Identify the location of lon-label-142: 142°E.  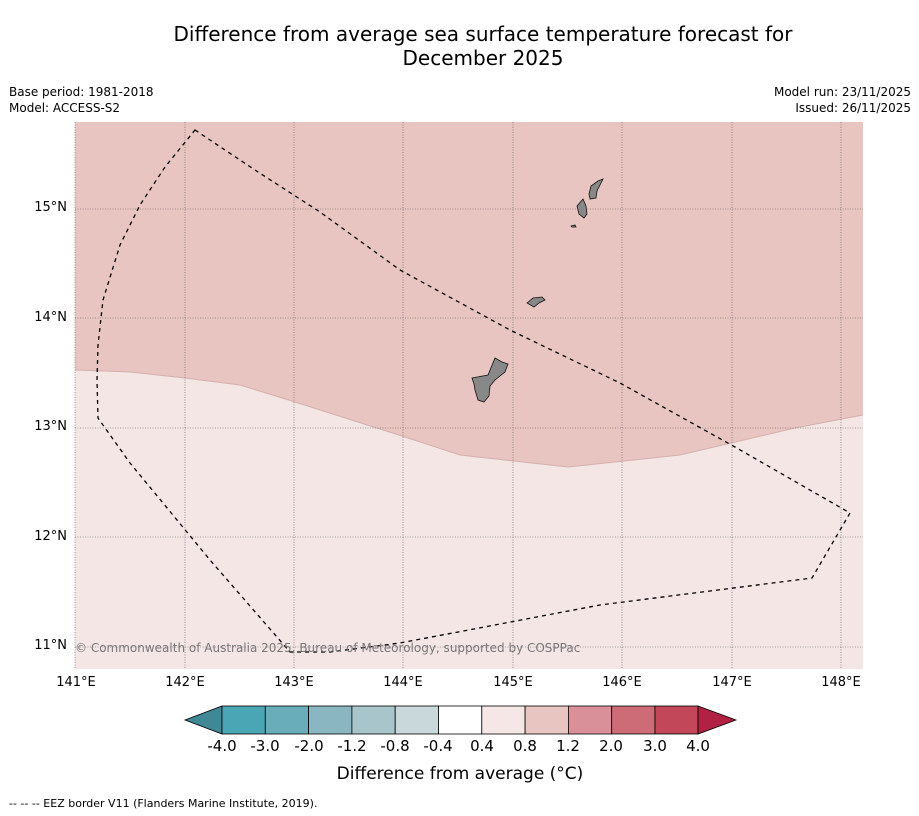
(185, 682).